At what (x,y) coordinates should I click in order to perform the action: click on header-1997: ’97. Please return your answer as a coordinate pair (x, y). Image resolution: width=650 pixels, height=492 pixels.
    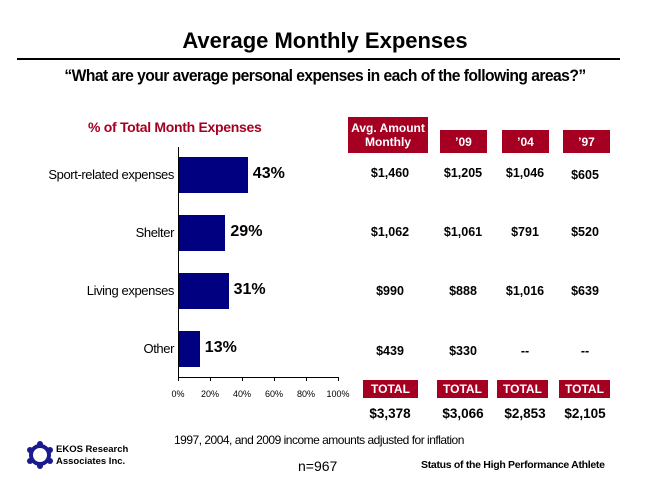
    Looking at the image, I should click on (586, 141).